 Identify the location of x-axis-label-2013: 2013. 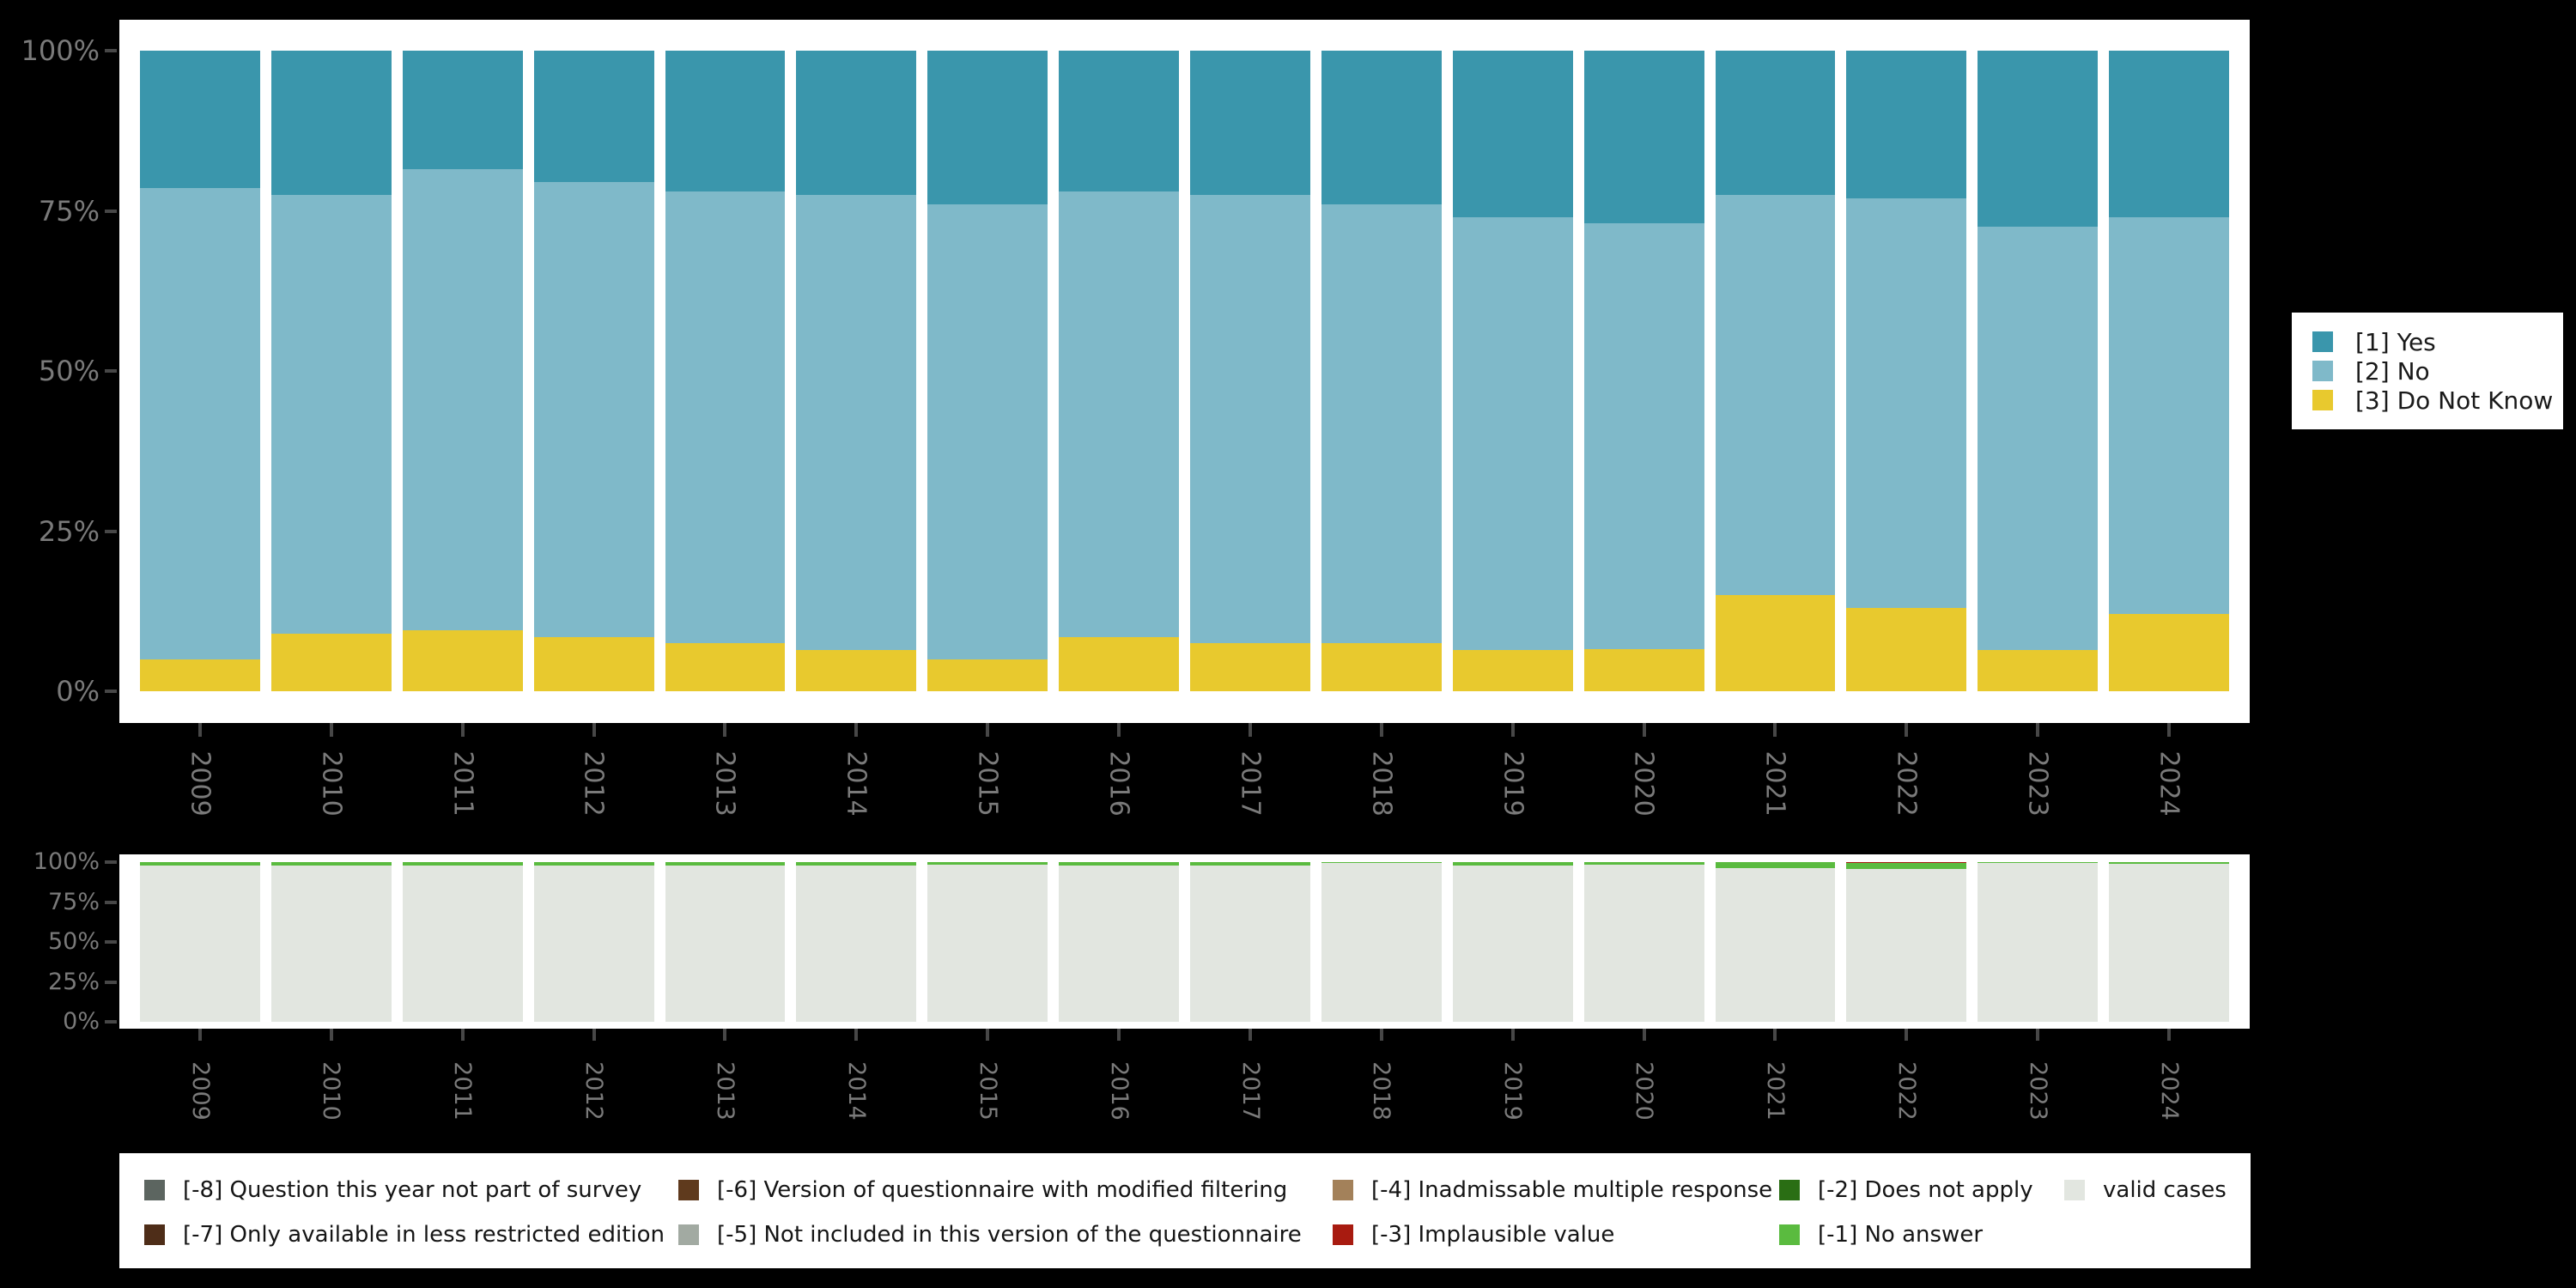
(724, 1090).